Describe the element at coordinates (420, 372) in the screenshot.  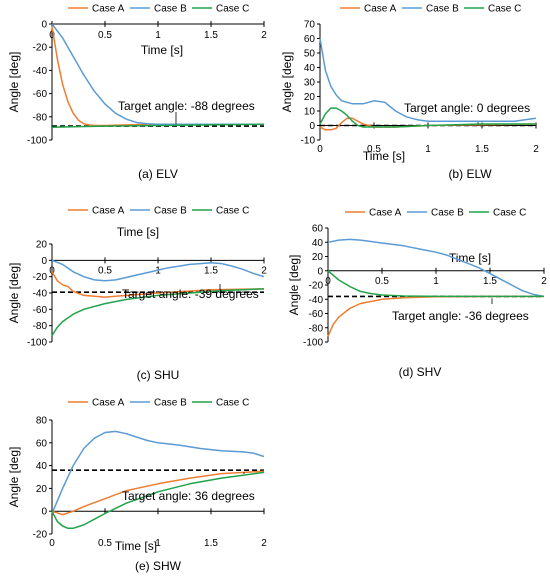
I see `panel-caption: (d) SHV` at that location.